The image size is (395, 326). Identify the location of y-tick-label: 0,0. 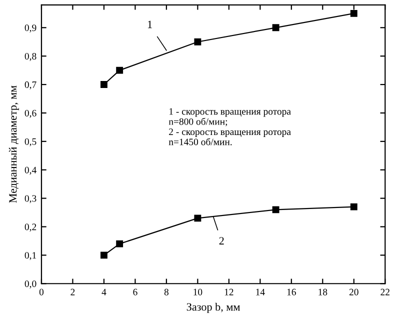
(30, 284).